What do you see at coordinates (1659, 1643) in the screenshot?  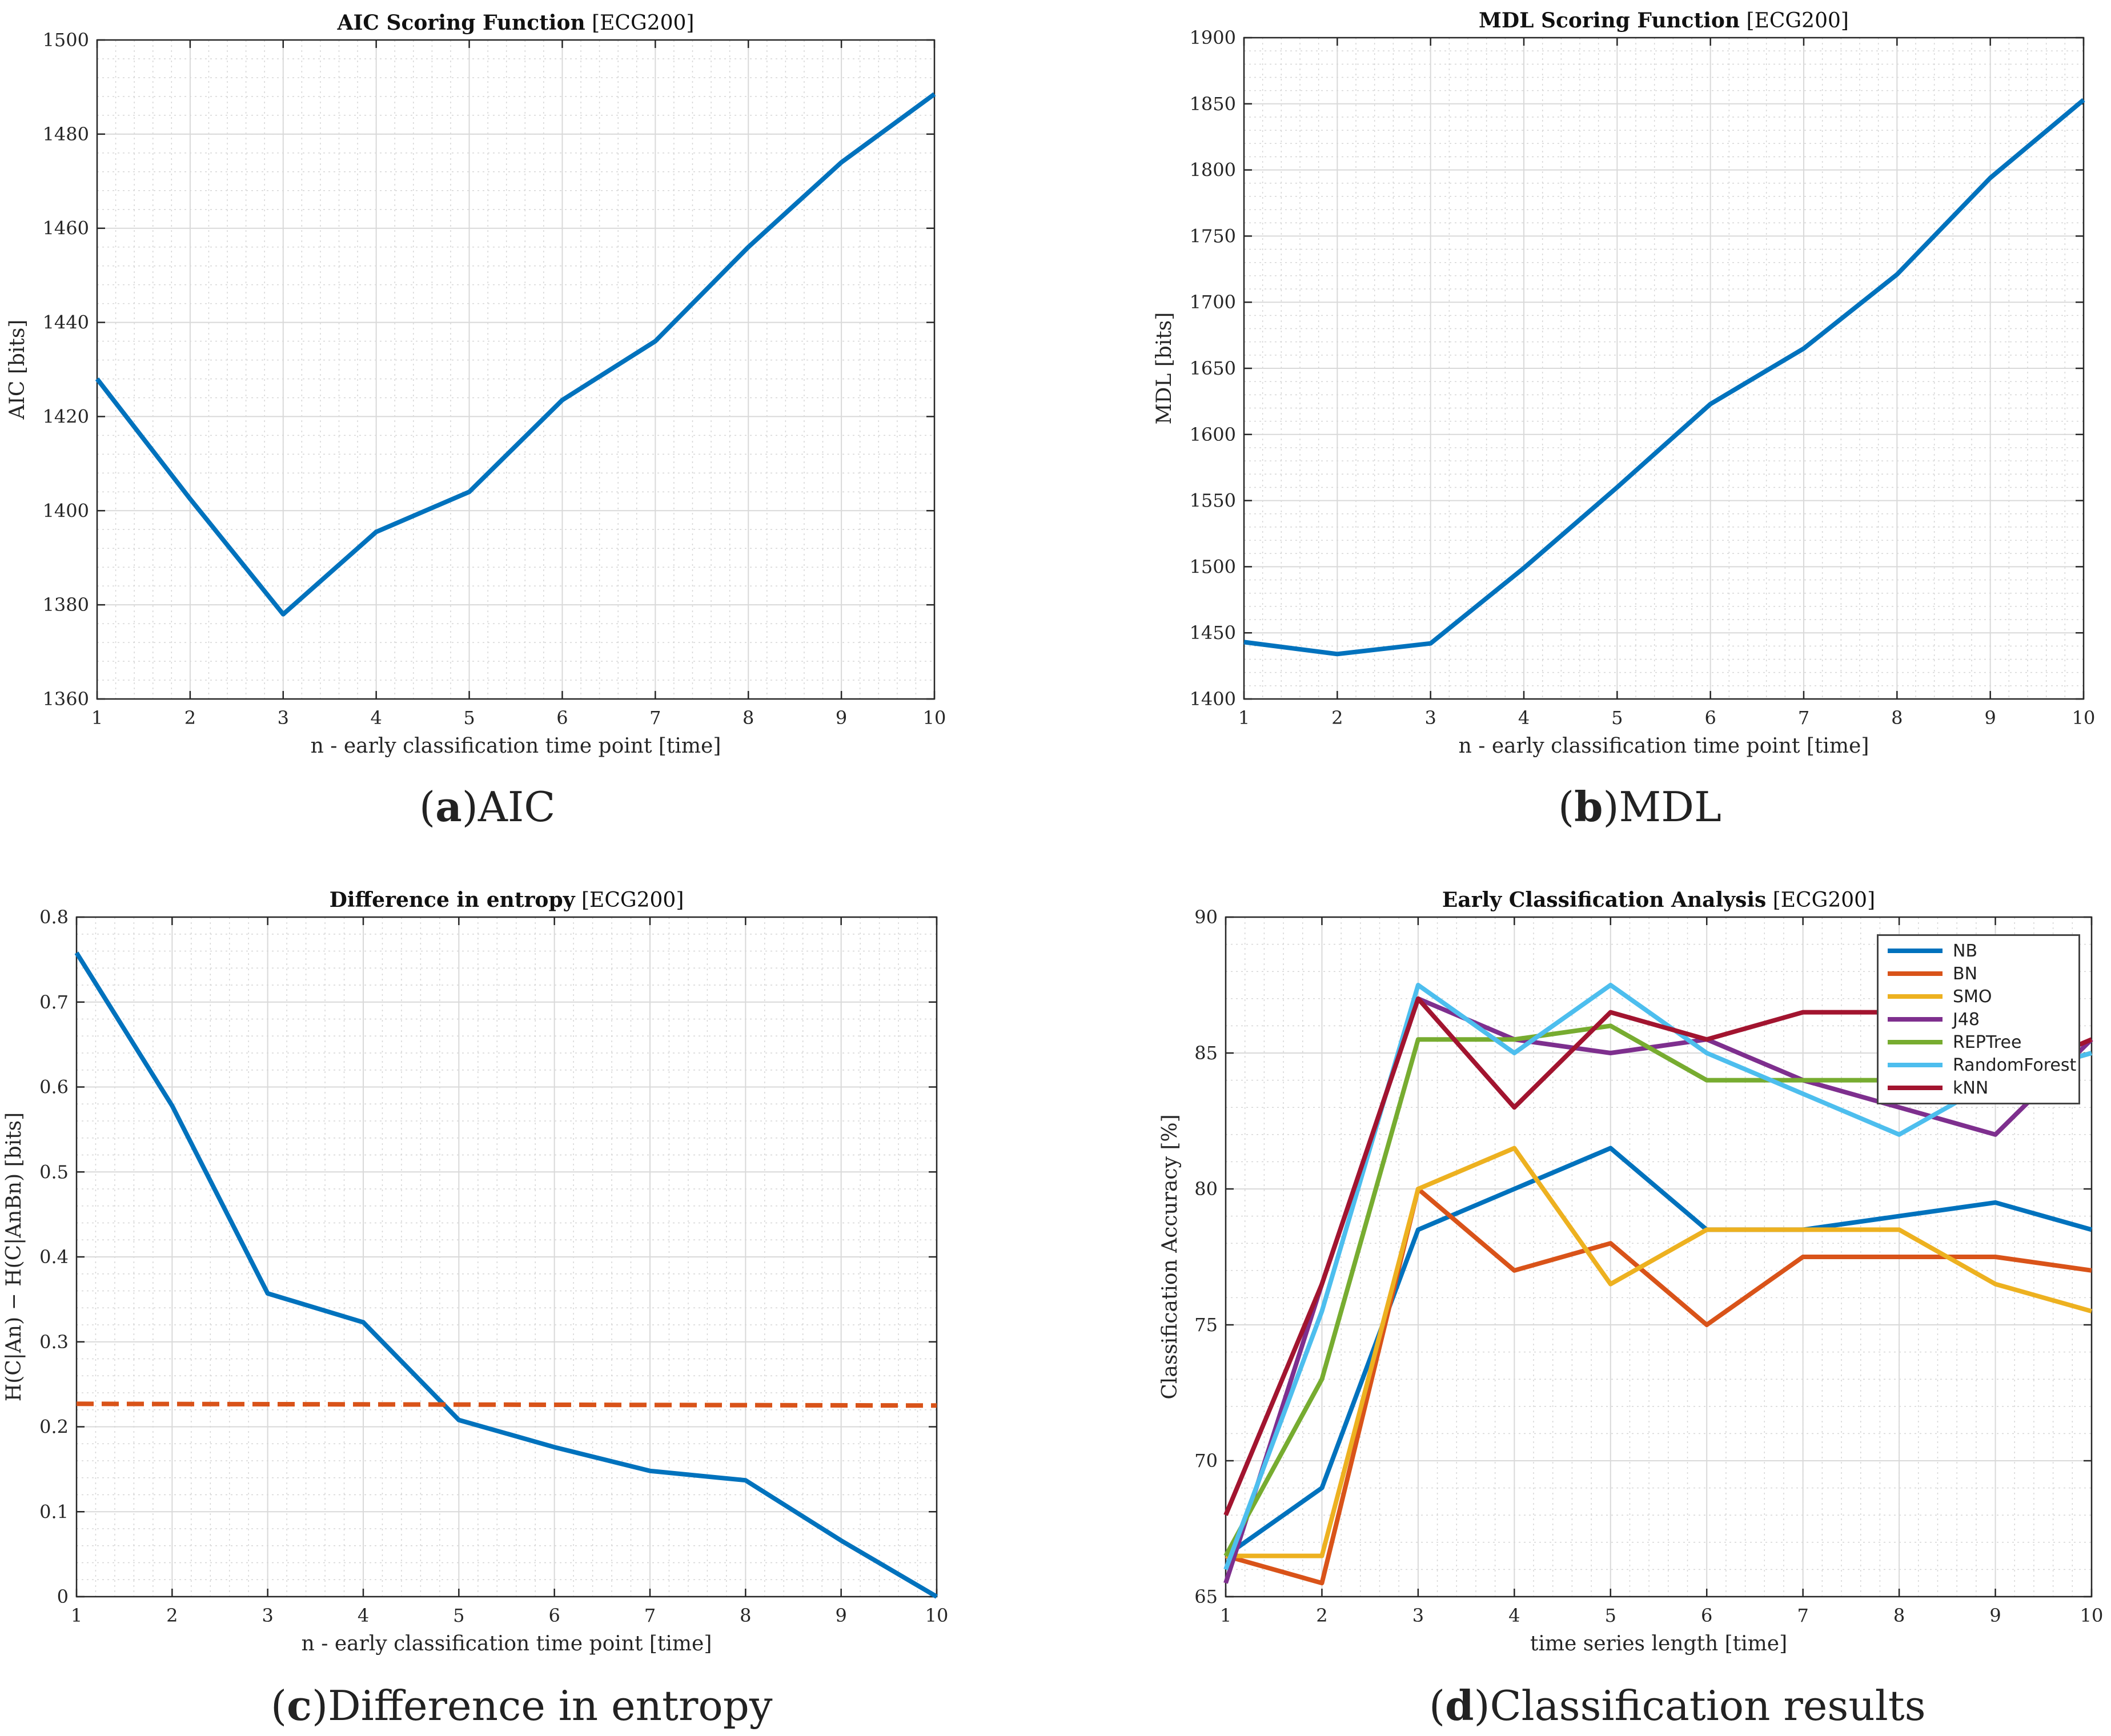 I see `x-axis-label: time series length [time]` at bounding box center [1659, 1643].